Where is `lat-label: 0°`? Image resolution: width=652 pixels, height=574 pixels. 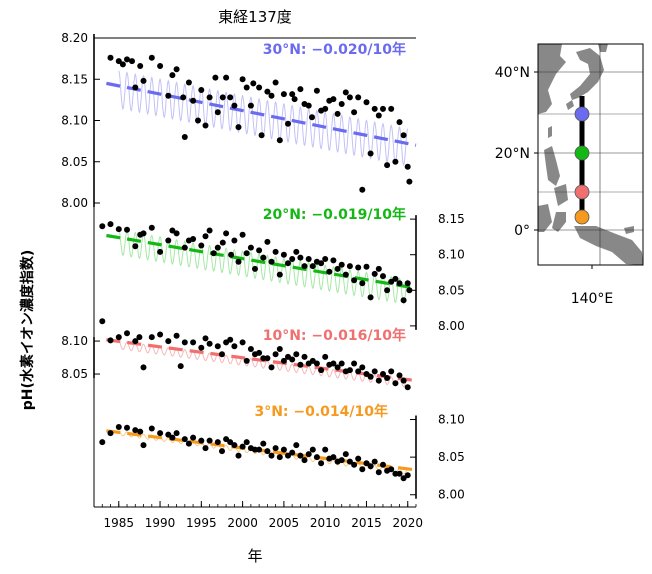 lat-label: 0° is located at coordinates (522, 231).